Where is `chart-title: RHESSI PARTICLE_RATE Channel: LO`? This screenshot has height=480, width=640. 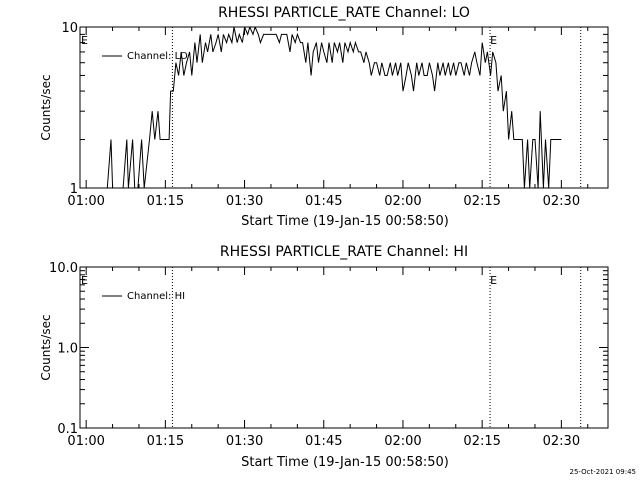
chart-title: RHESSI PARTICLE_RATE Channel: LO is located at coordinates (344, 13).